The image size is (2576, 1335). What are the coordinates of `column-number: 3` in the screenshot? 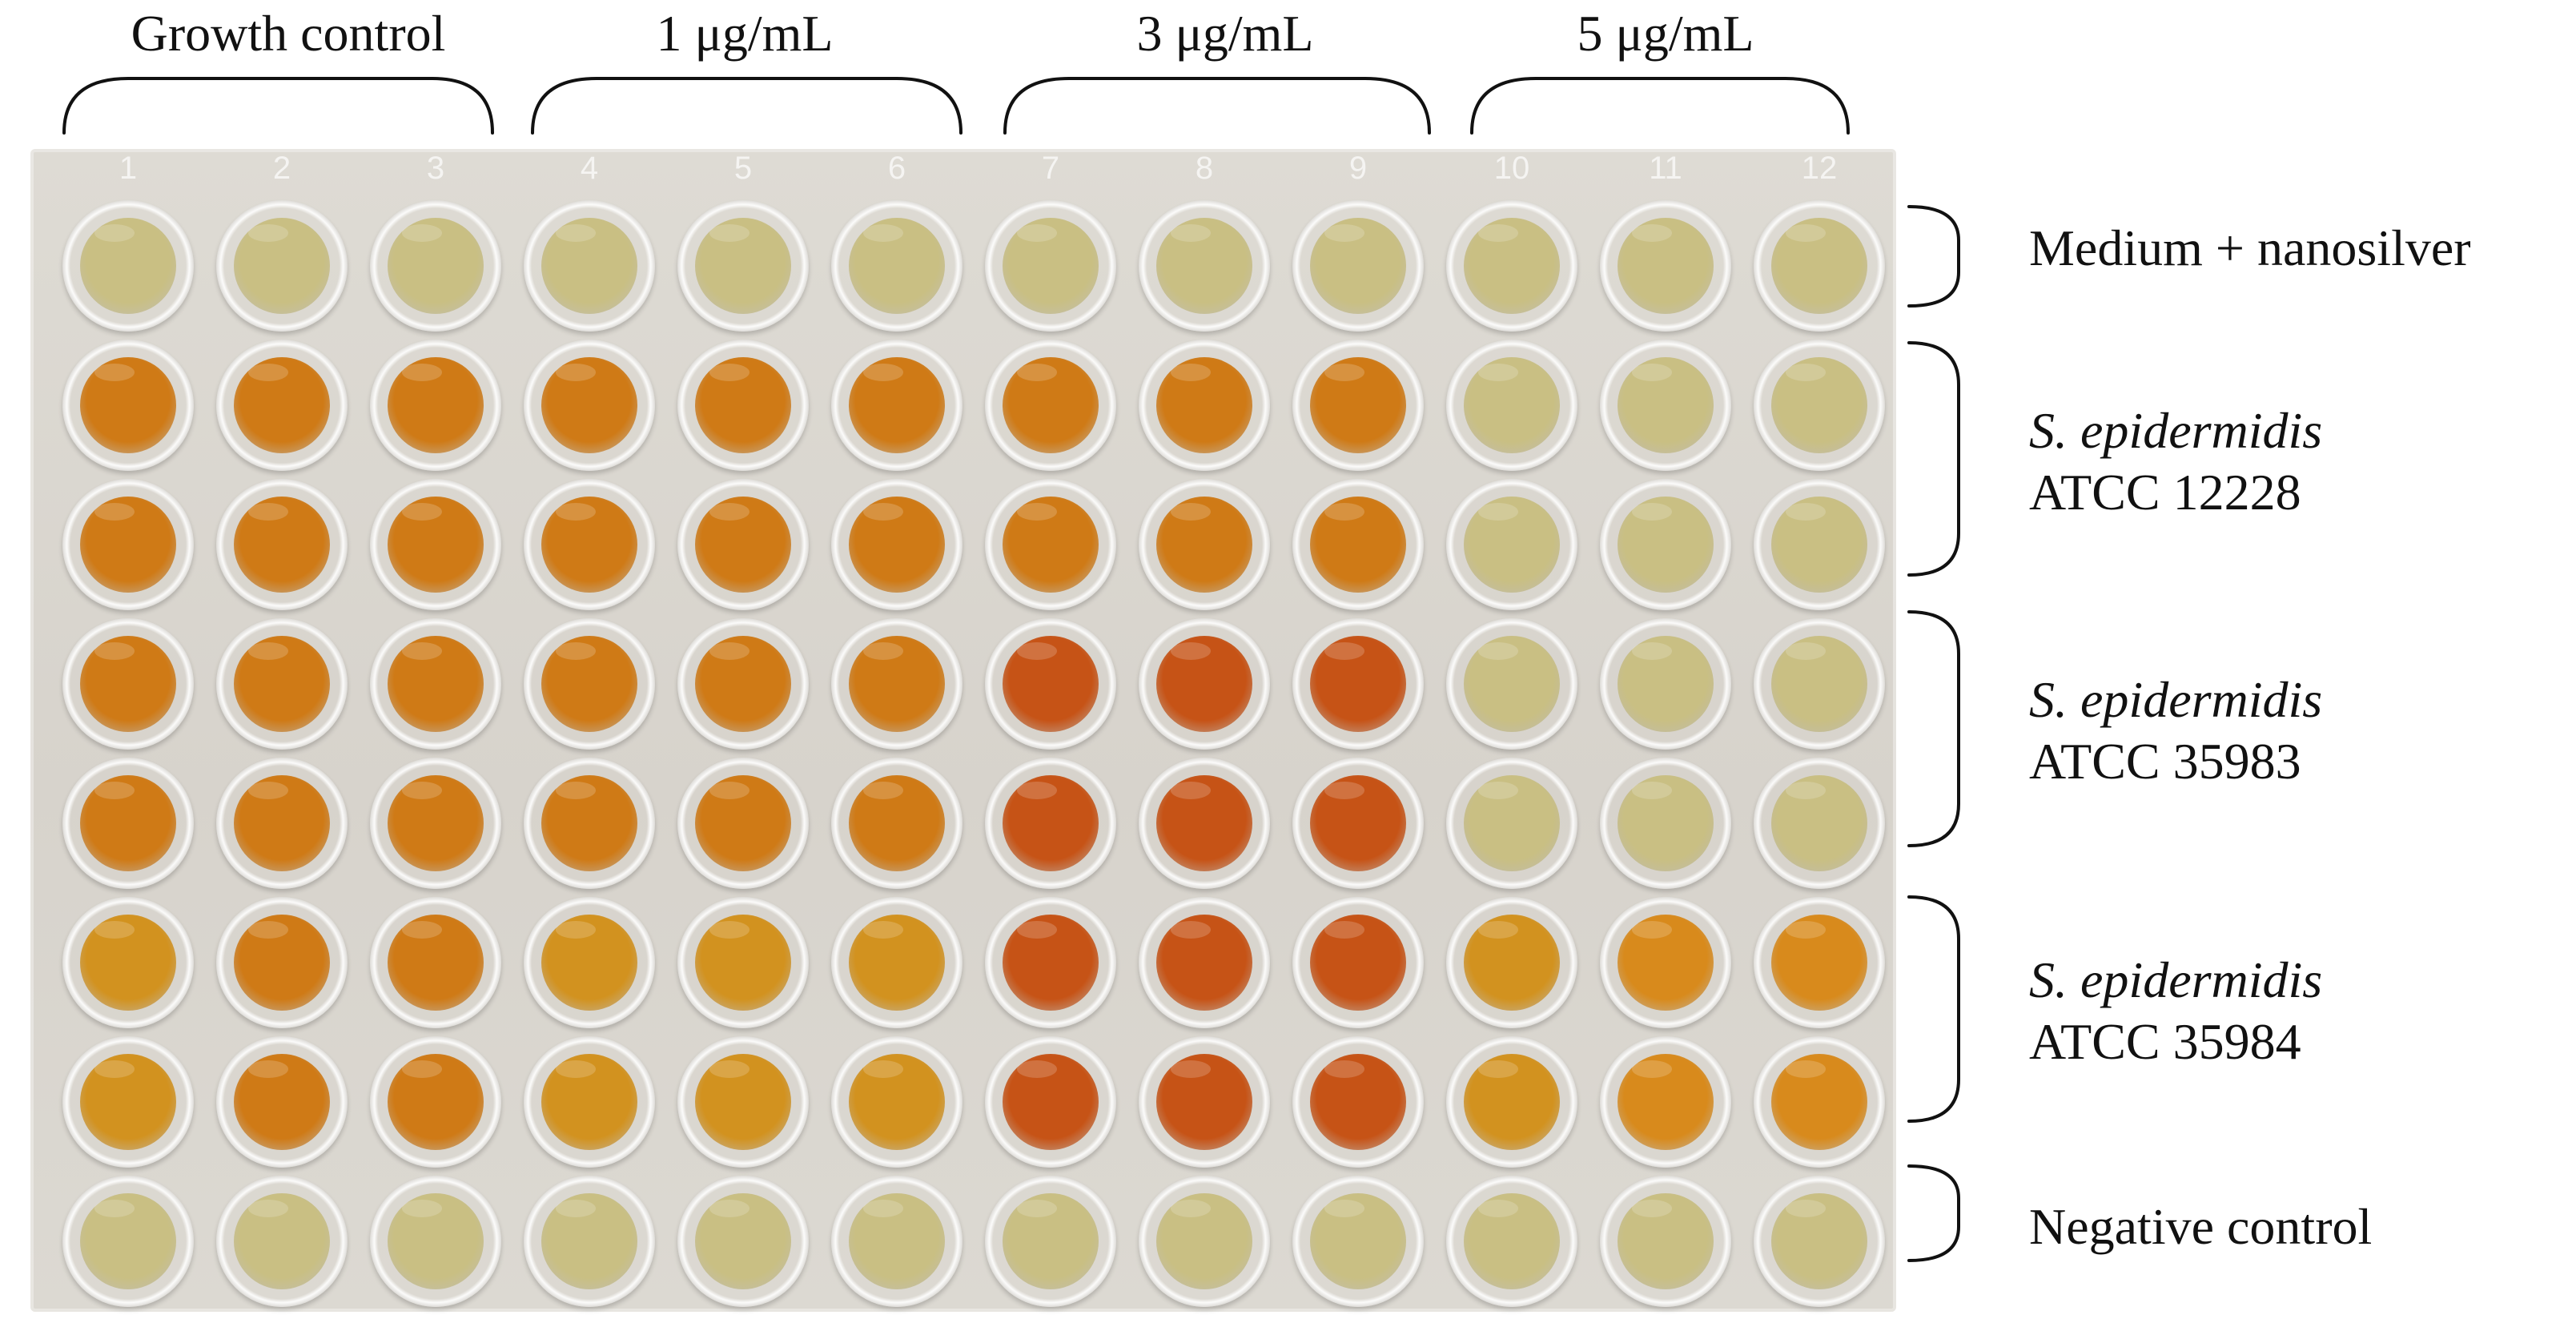 It's located at (435, 168).